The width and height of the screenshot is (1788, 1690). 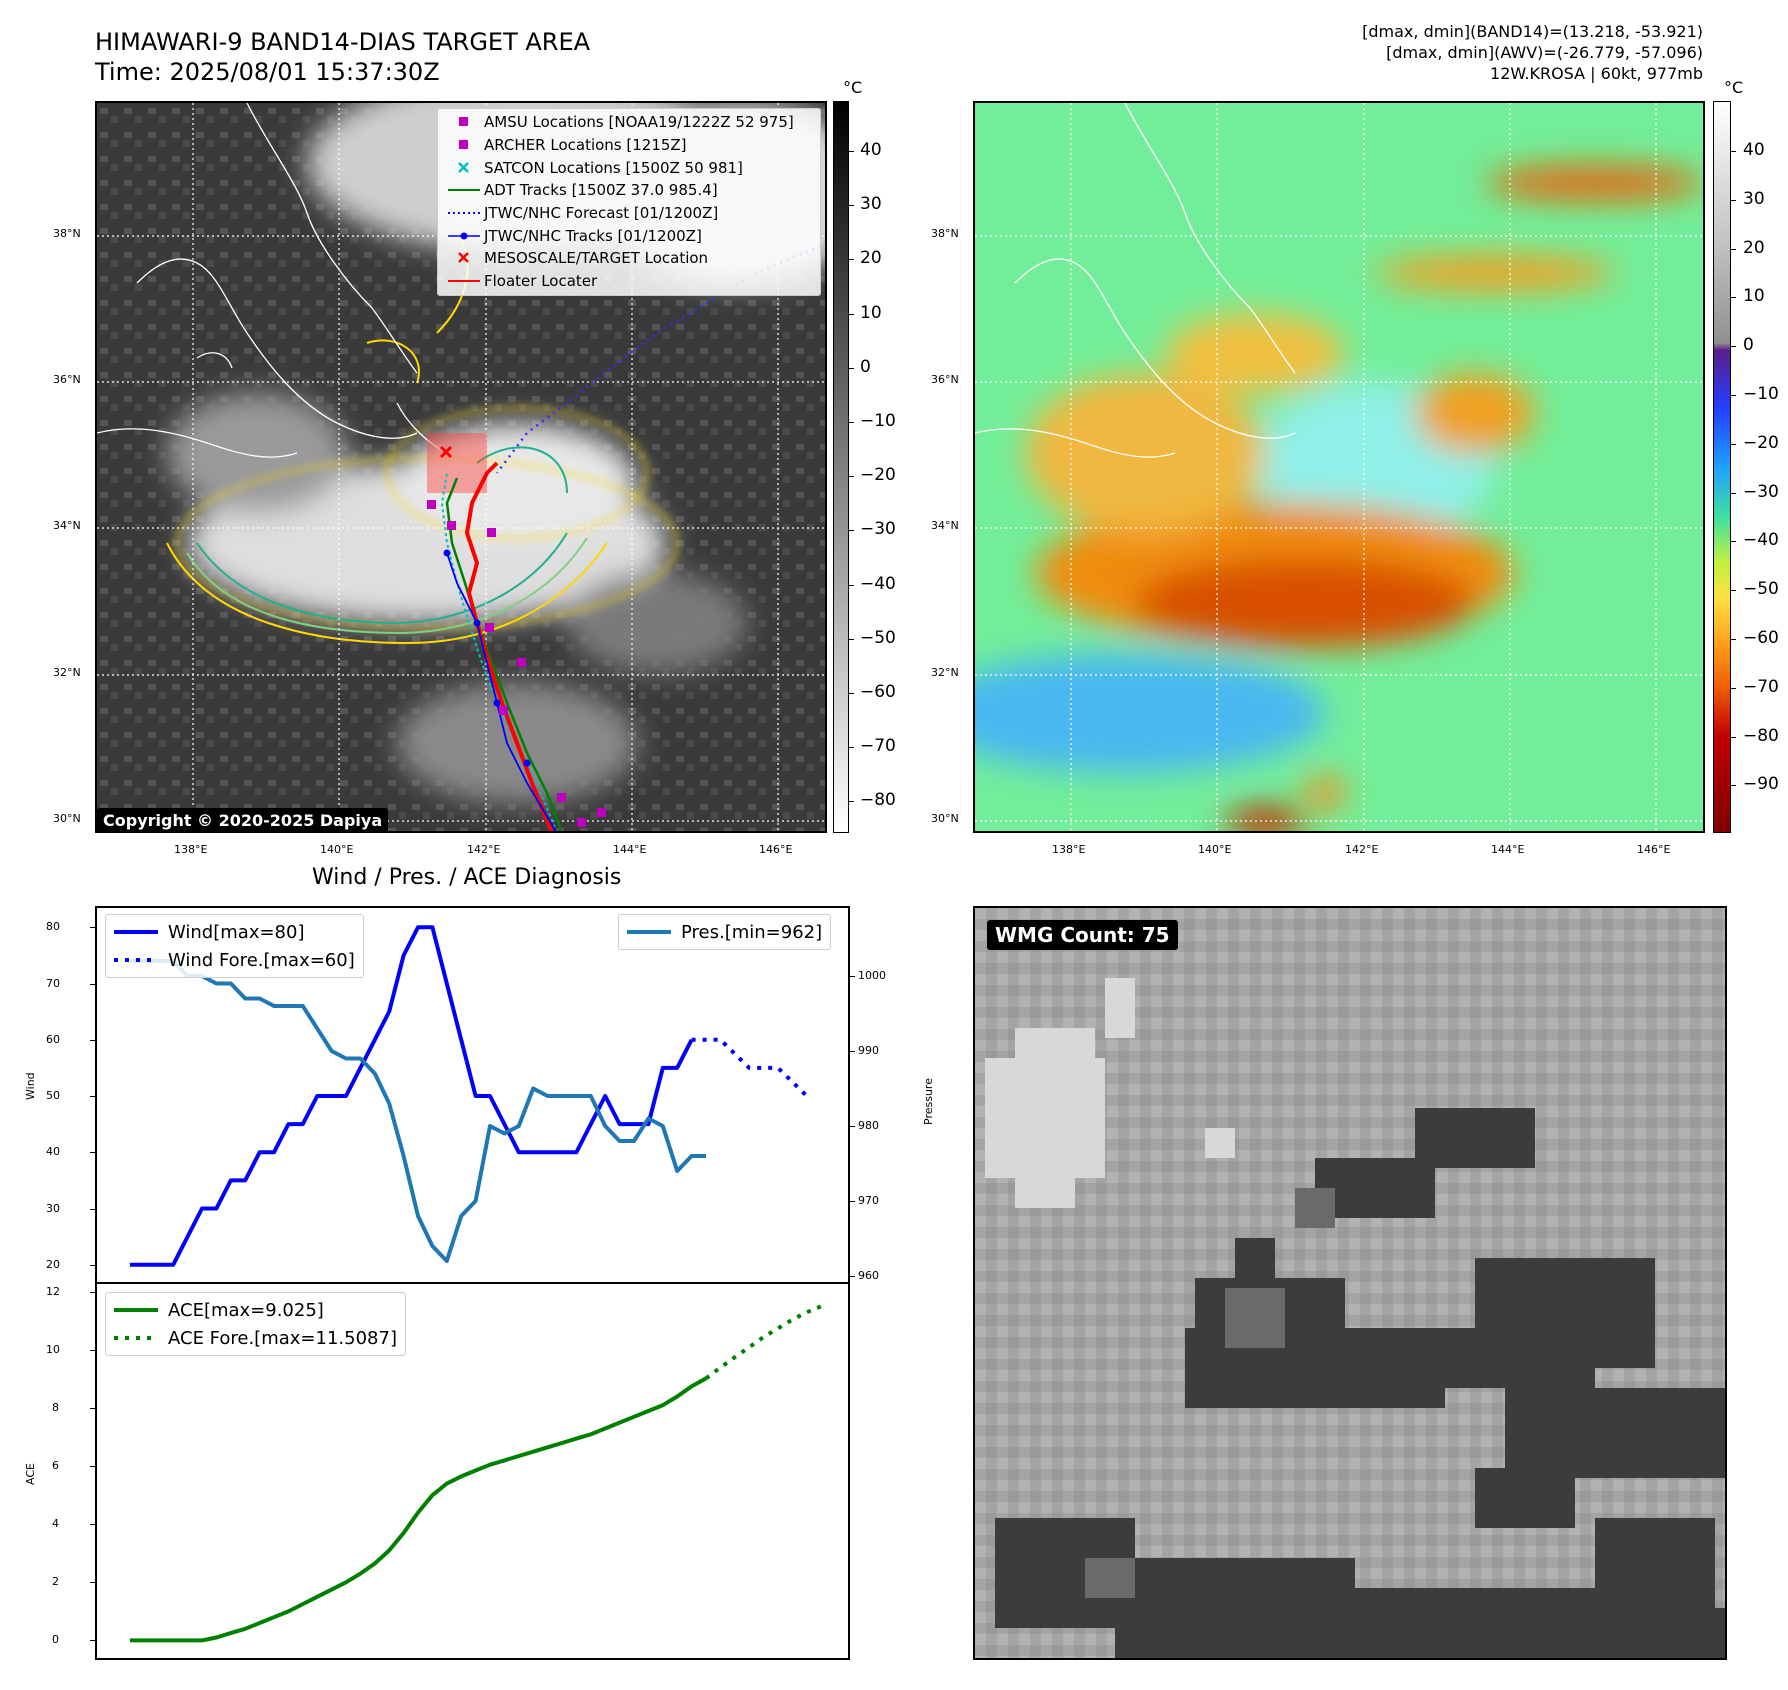 I want to click on awv-colorbar-unit: °C, so click(x=1734, y=87).